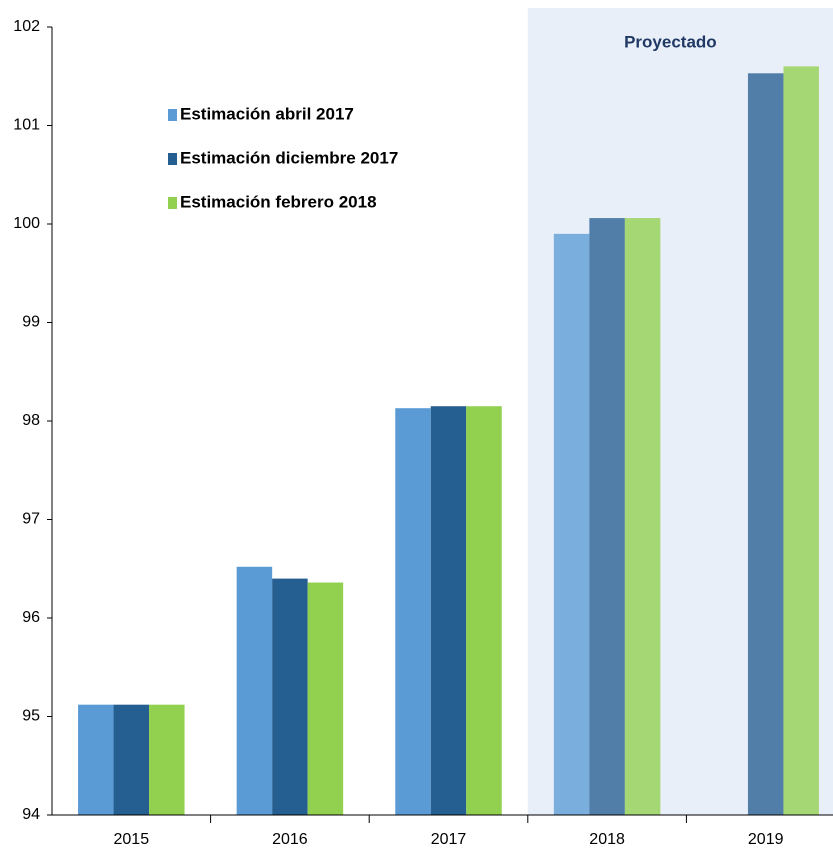  What do you see at coordinates (26, 125) in the screenshot?
I see `y-tick-label: 101` at bounding box center [26, 125].